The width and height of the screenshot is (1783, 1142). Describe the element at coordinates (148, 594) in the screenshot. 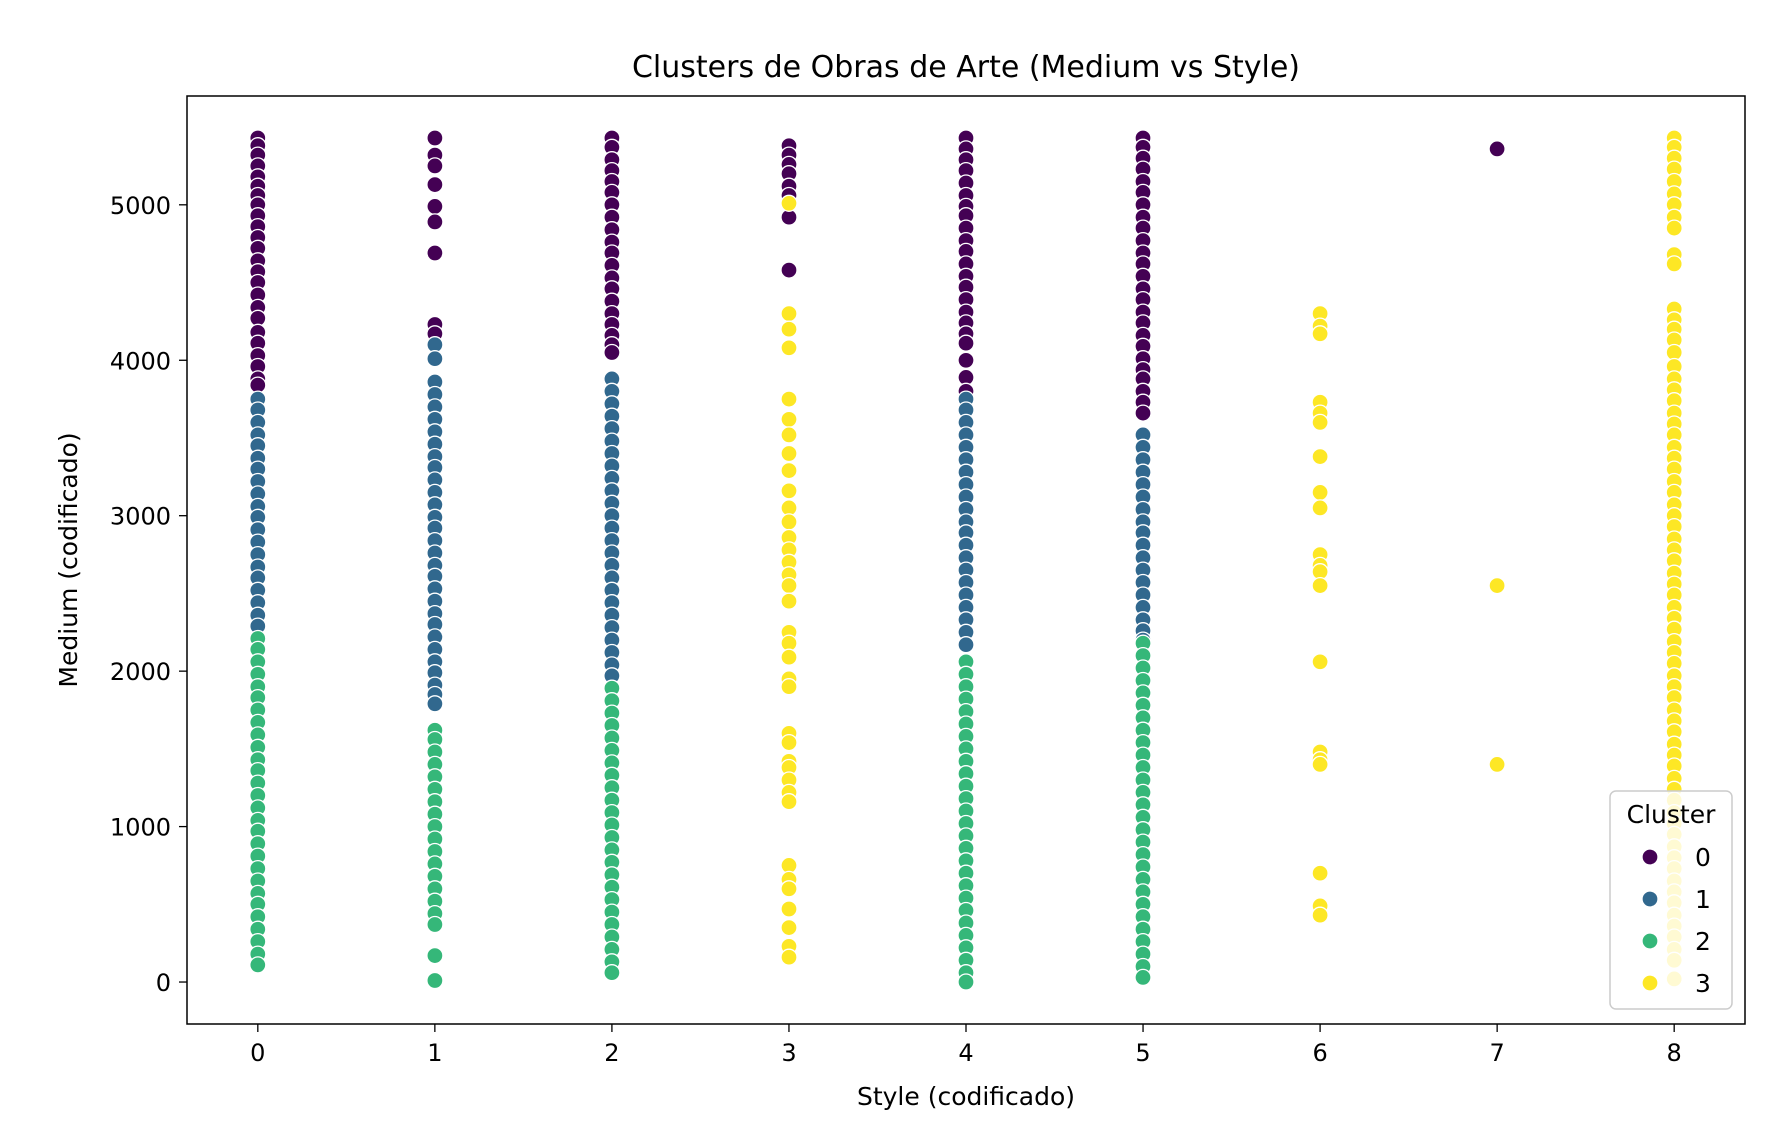

I see `y-axis: 0 1000 2000 3000 4000 5000` at that location.